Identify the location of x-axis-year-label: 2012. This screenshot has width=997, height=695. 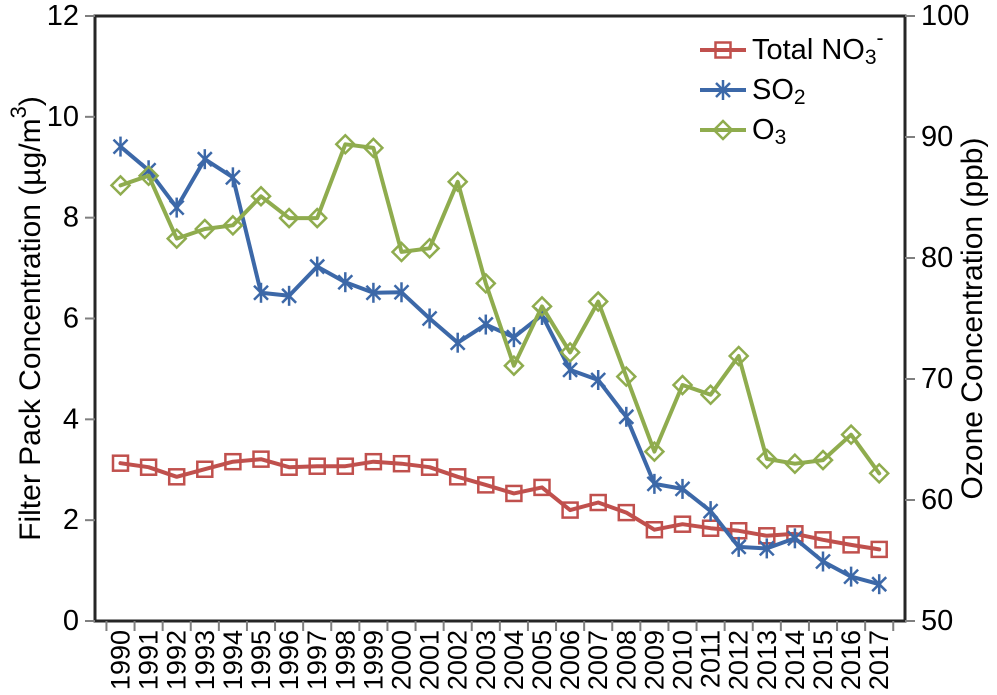
(739, 660).